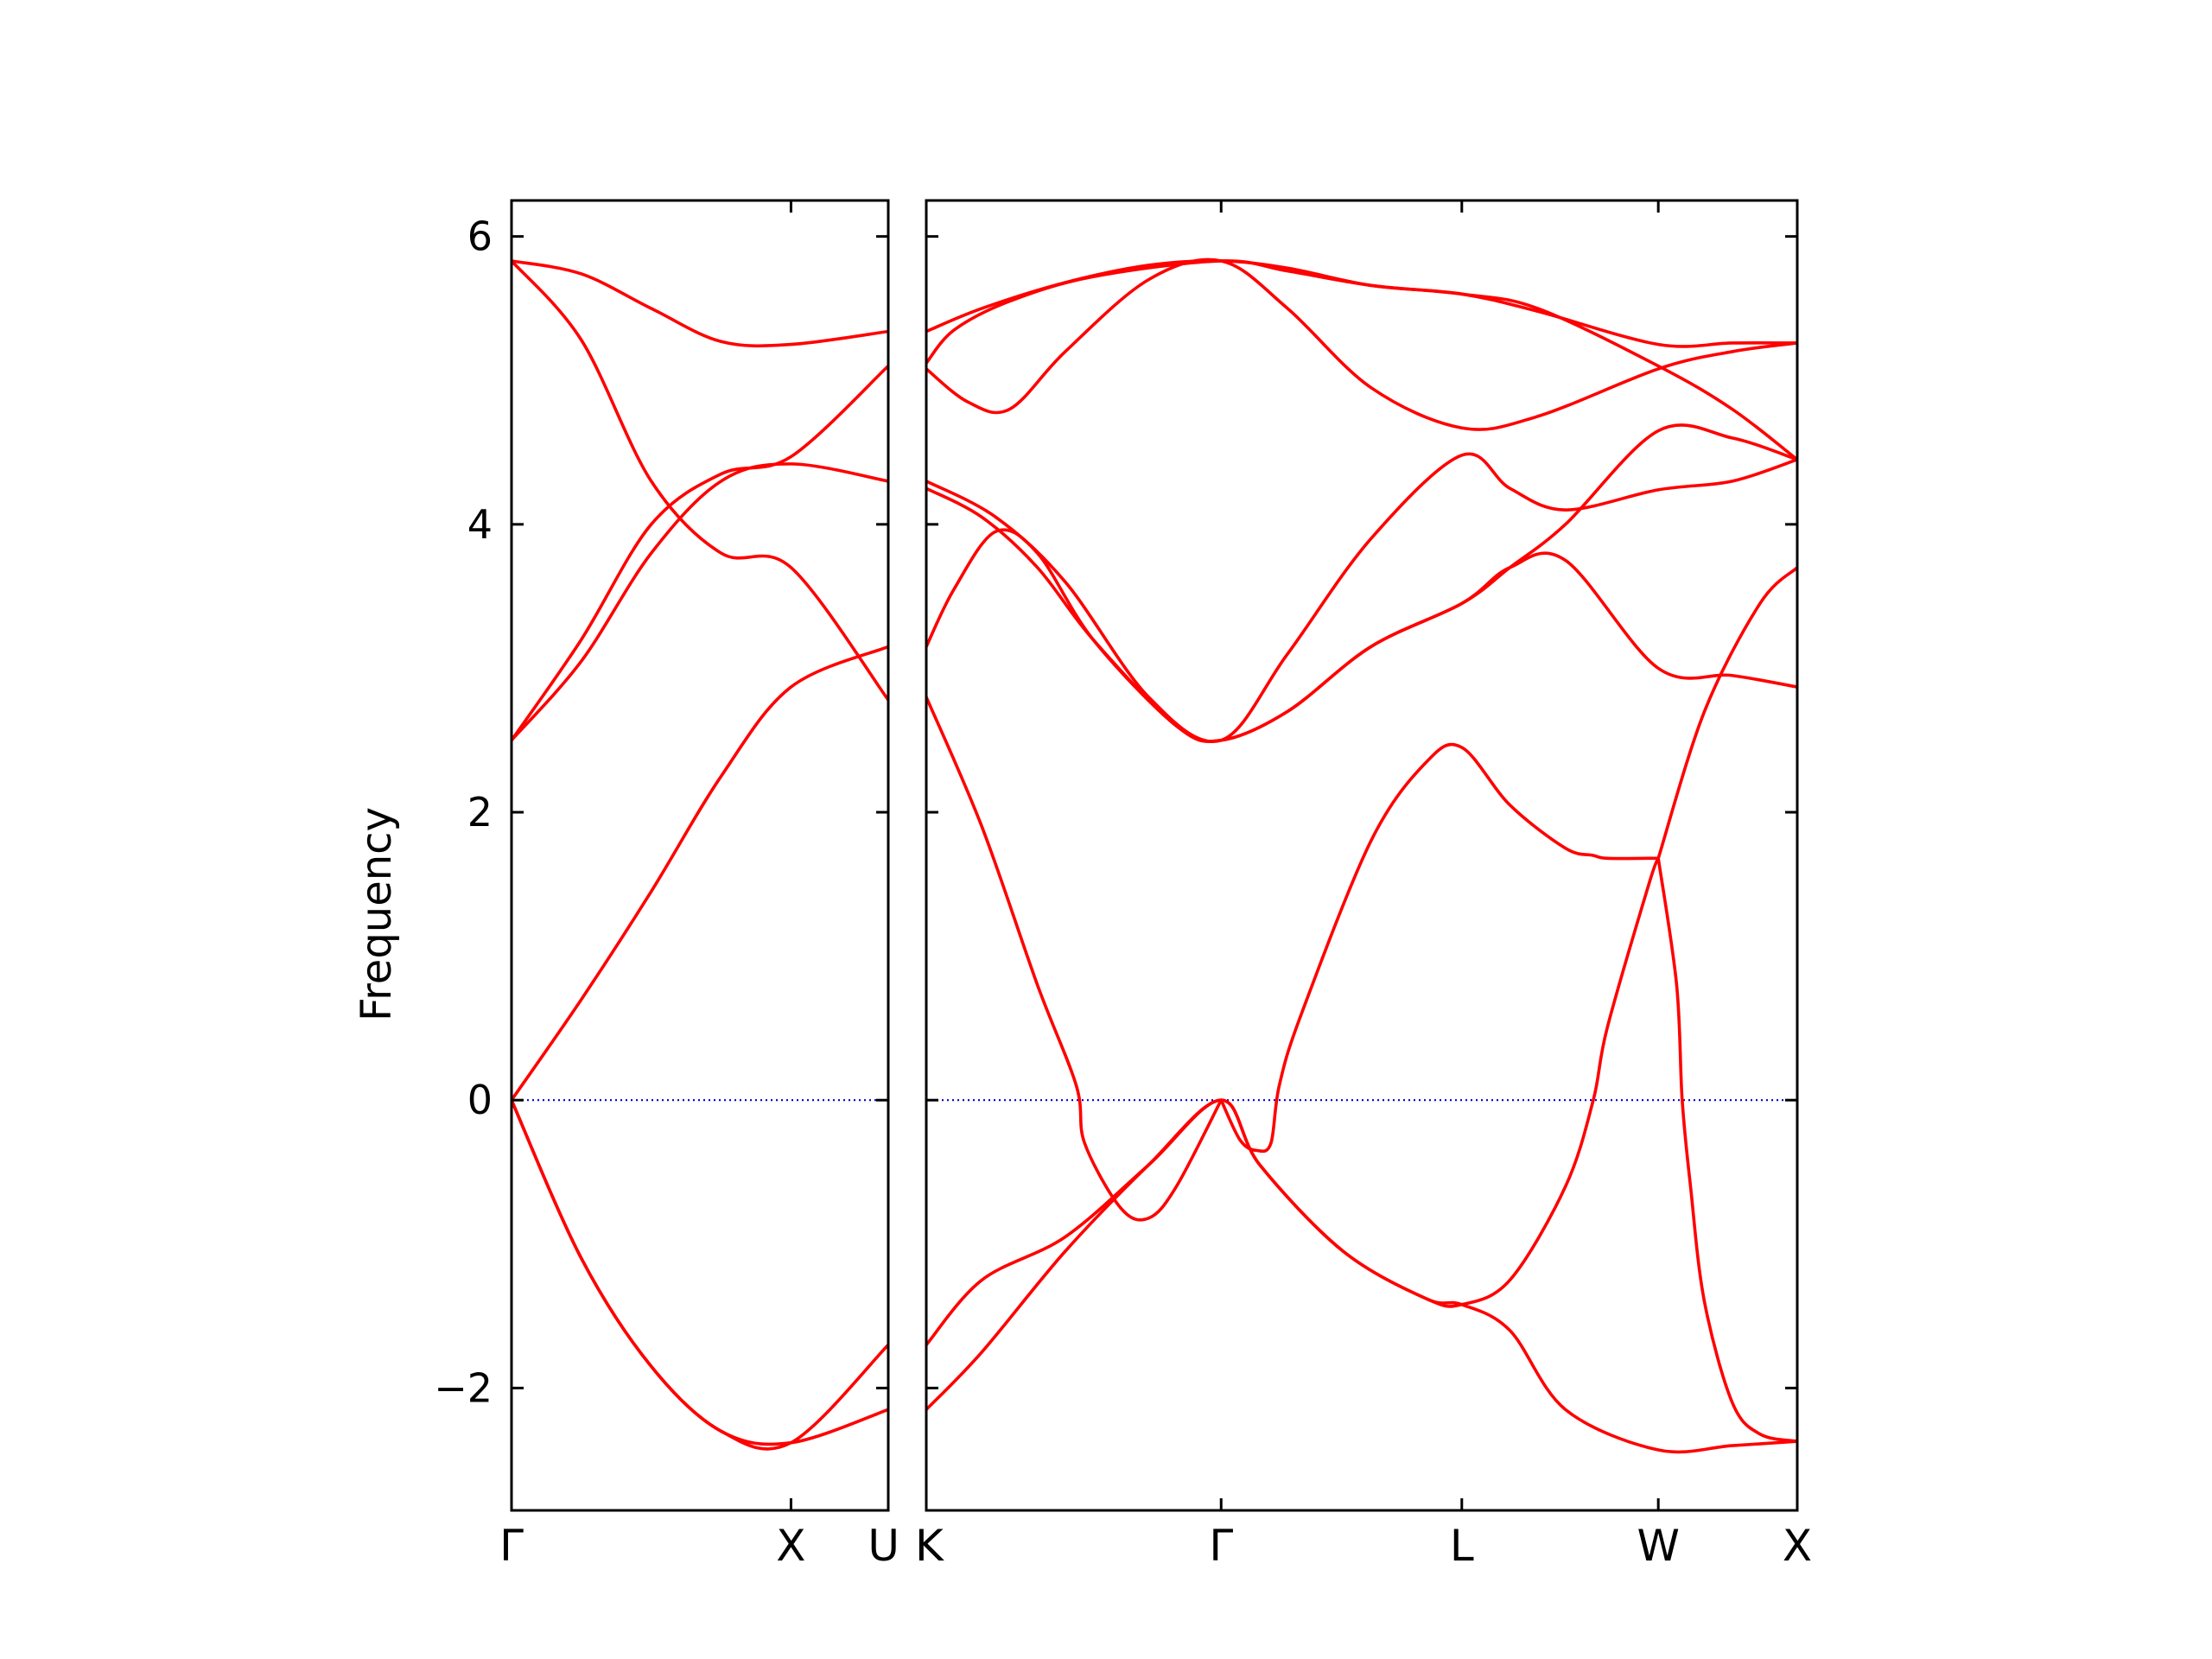  I want to click on x-tick-label: U, so click(883, 1546).